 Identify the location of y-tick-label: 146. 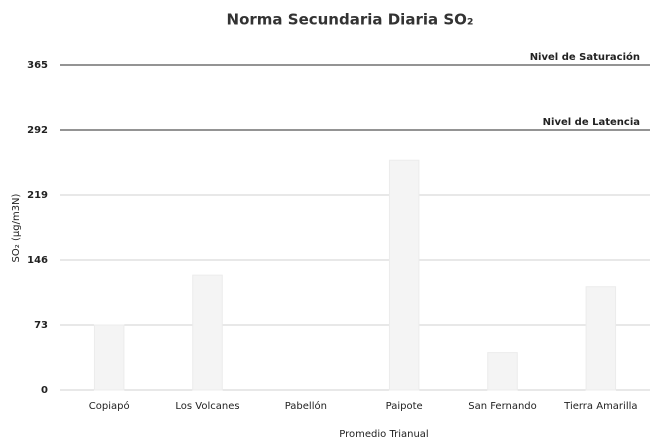
(37, 260).